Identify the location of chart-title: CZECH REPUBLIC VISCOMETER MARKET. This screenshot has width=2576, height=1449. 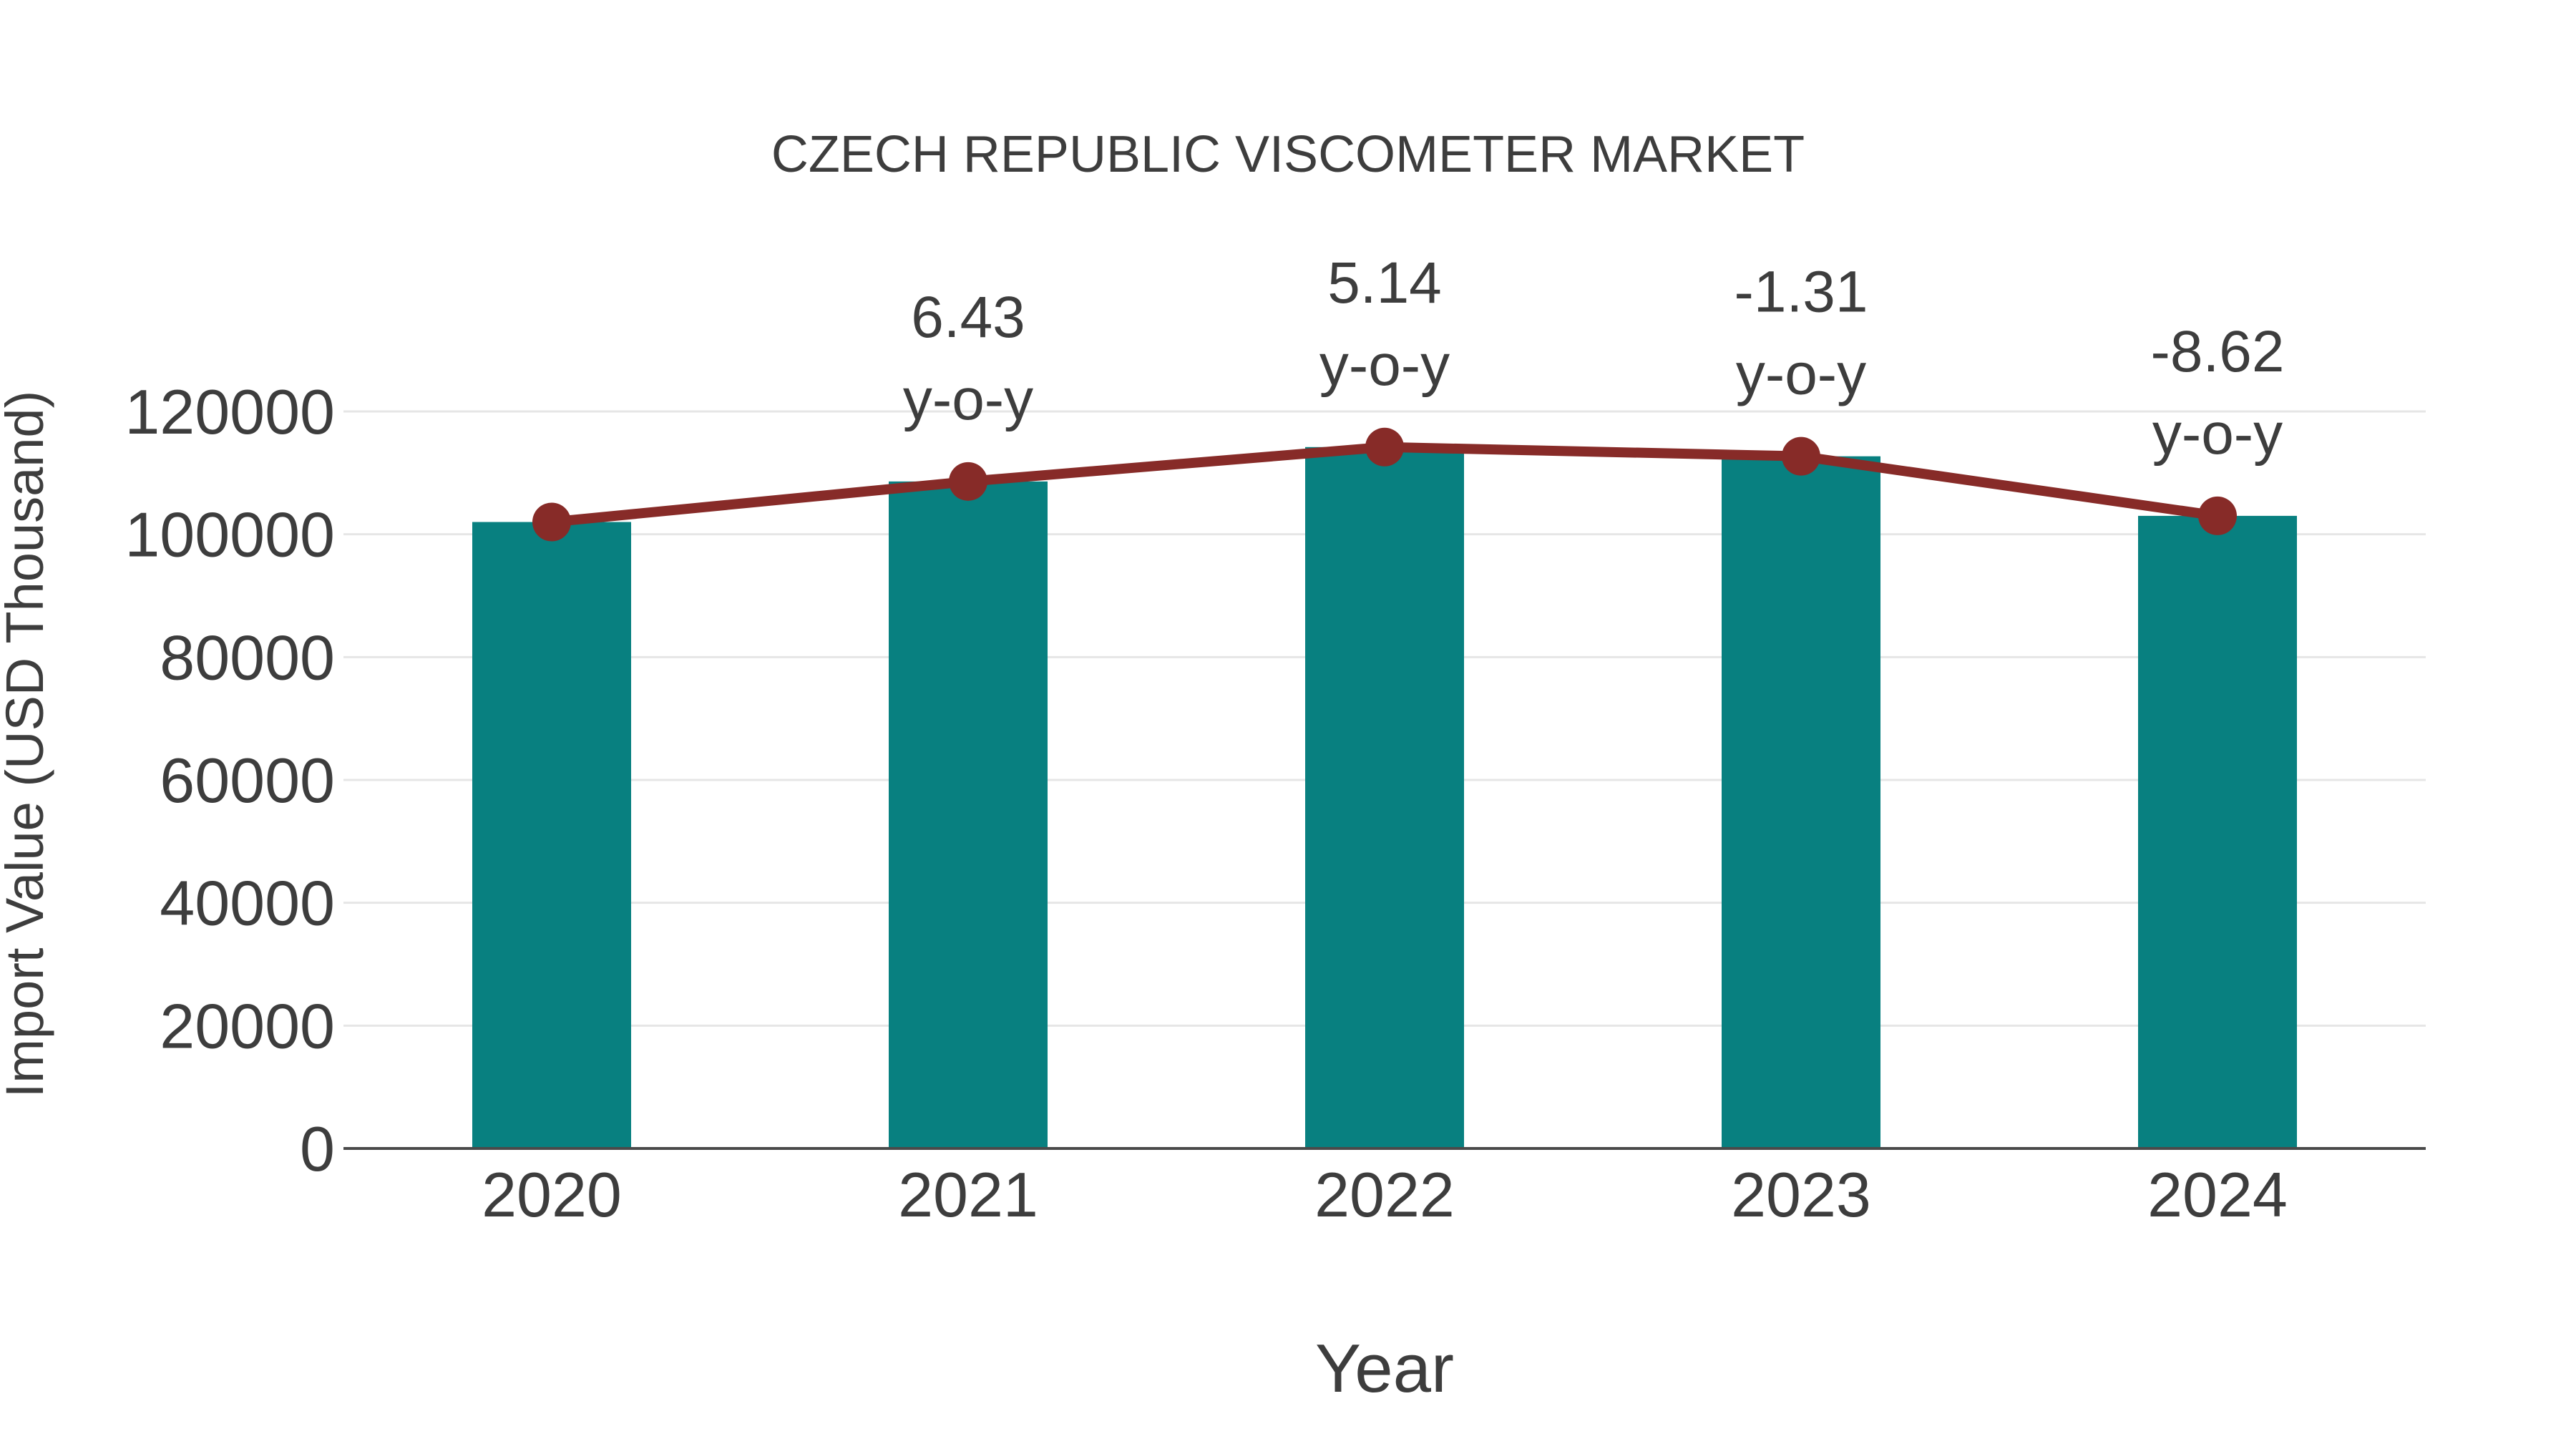
(1288, 154).